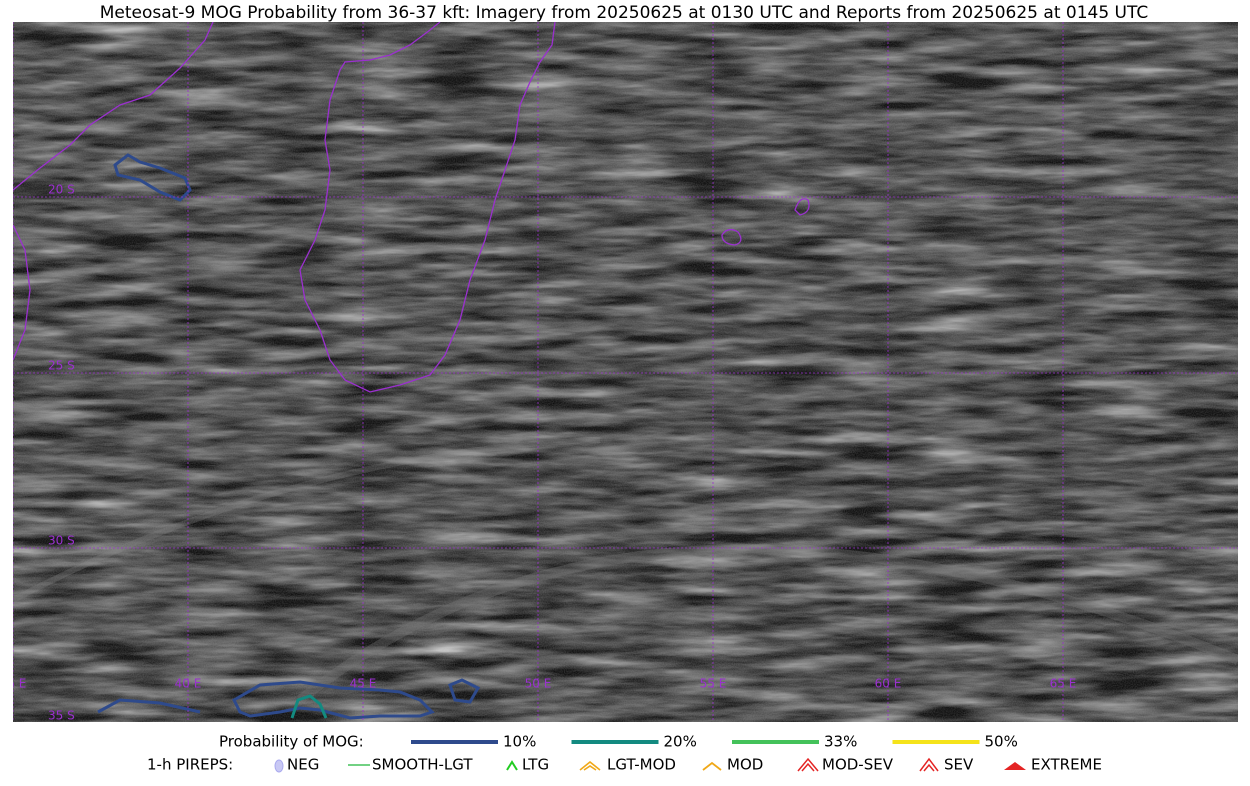 This screenshot has height=786, width=1250. Describe the element at coordinates (680, 742) in the screenshot. I see `legend-label: 20%` at that location.